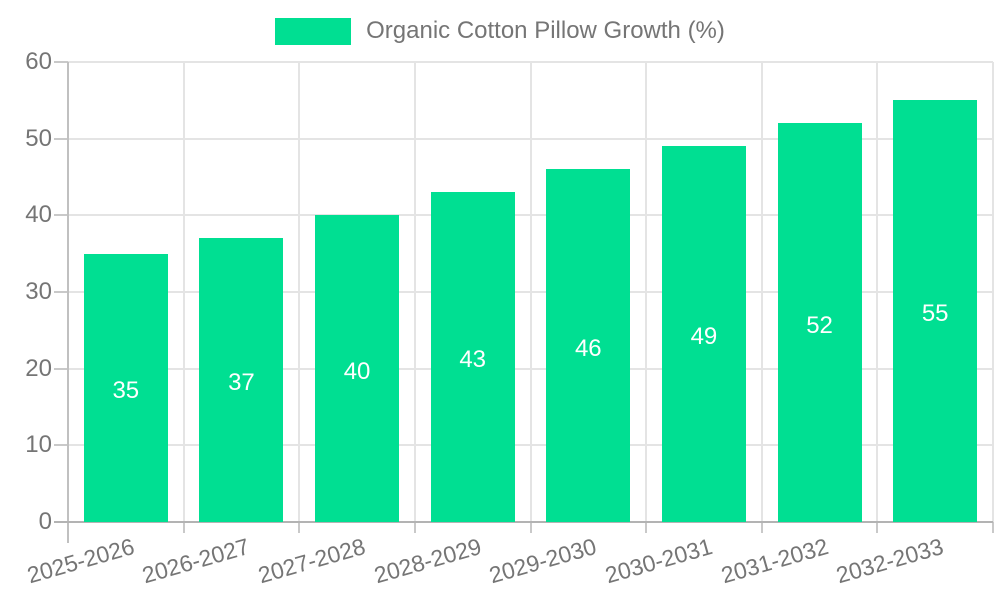 This screenshot has width=1000, height=600. Describe the element at coordinates (704, 337) in the screenshot. I see `bar-value-label: 49` at that location.